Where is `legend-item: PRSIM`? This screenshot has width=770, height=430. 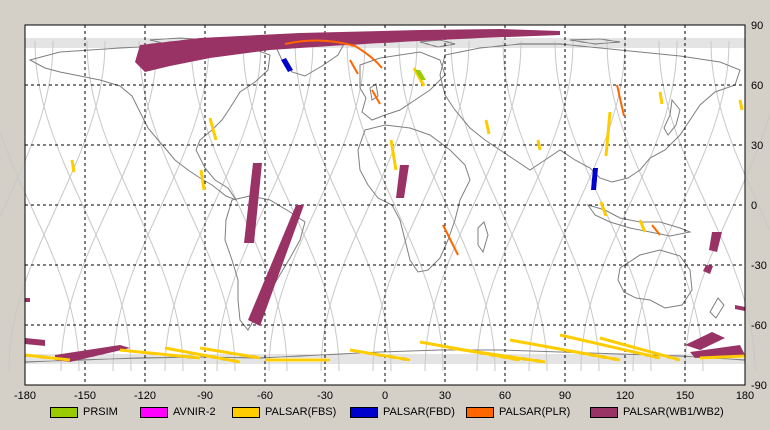 legend-item: PRSIM is located at coordinates (84, 412).